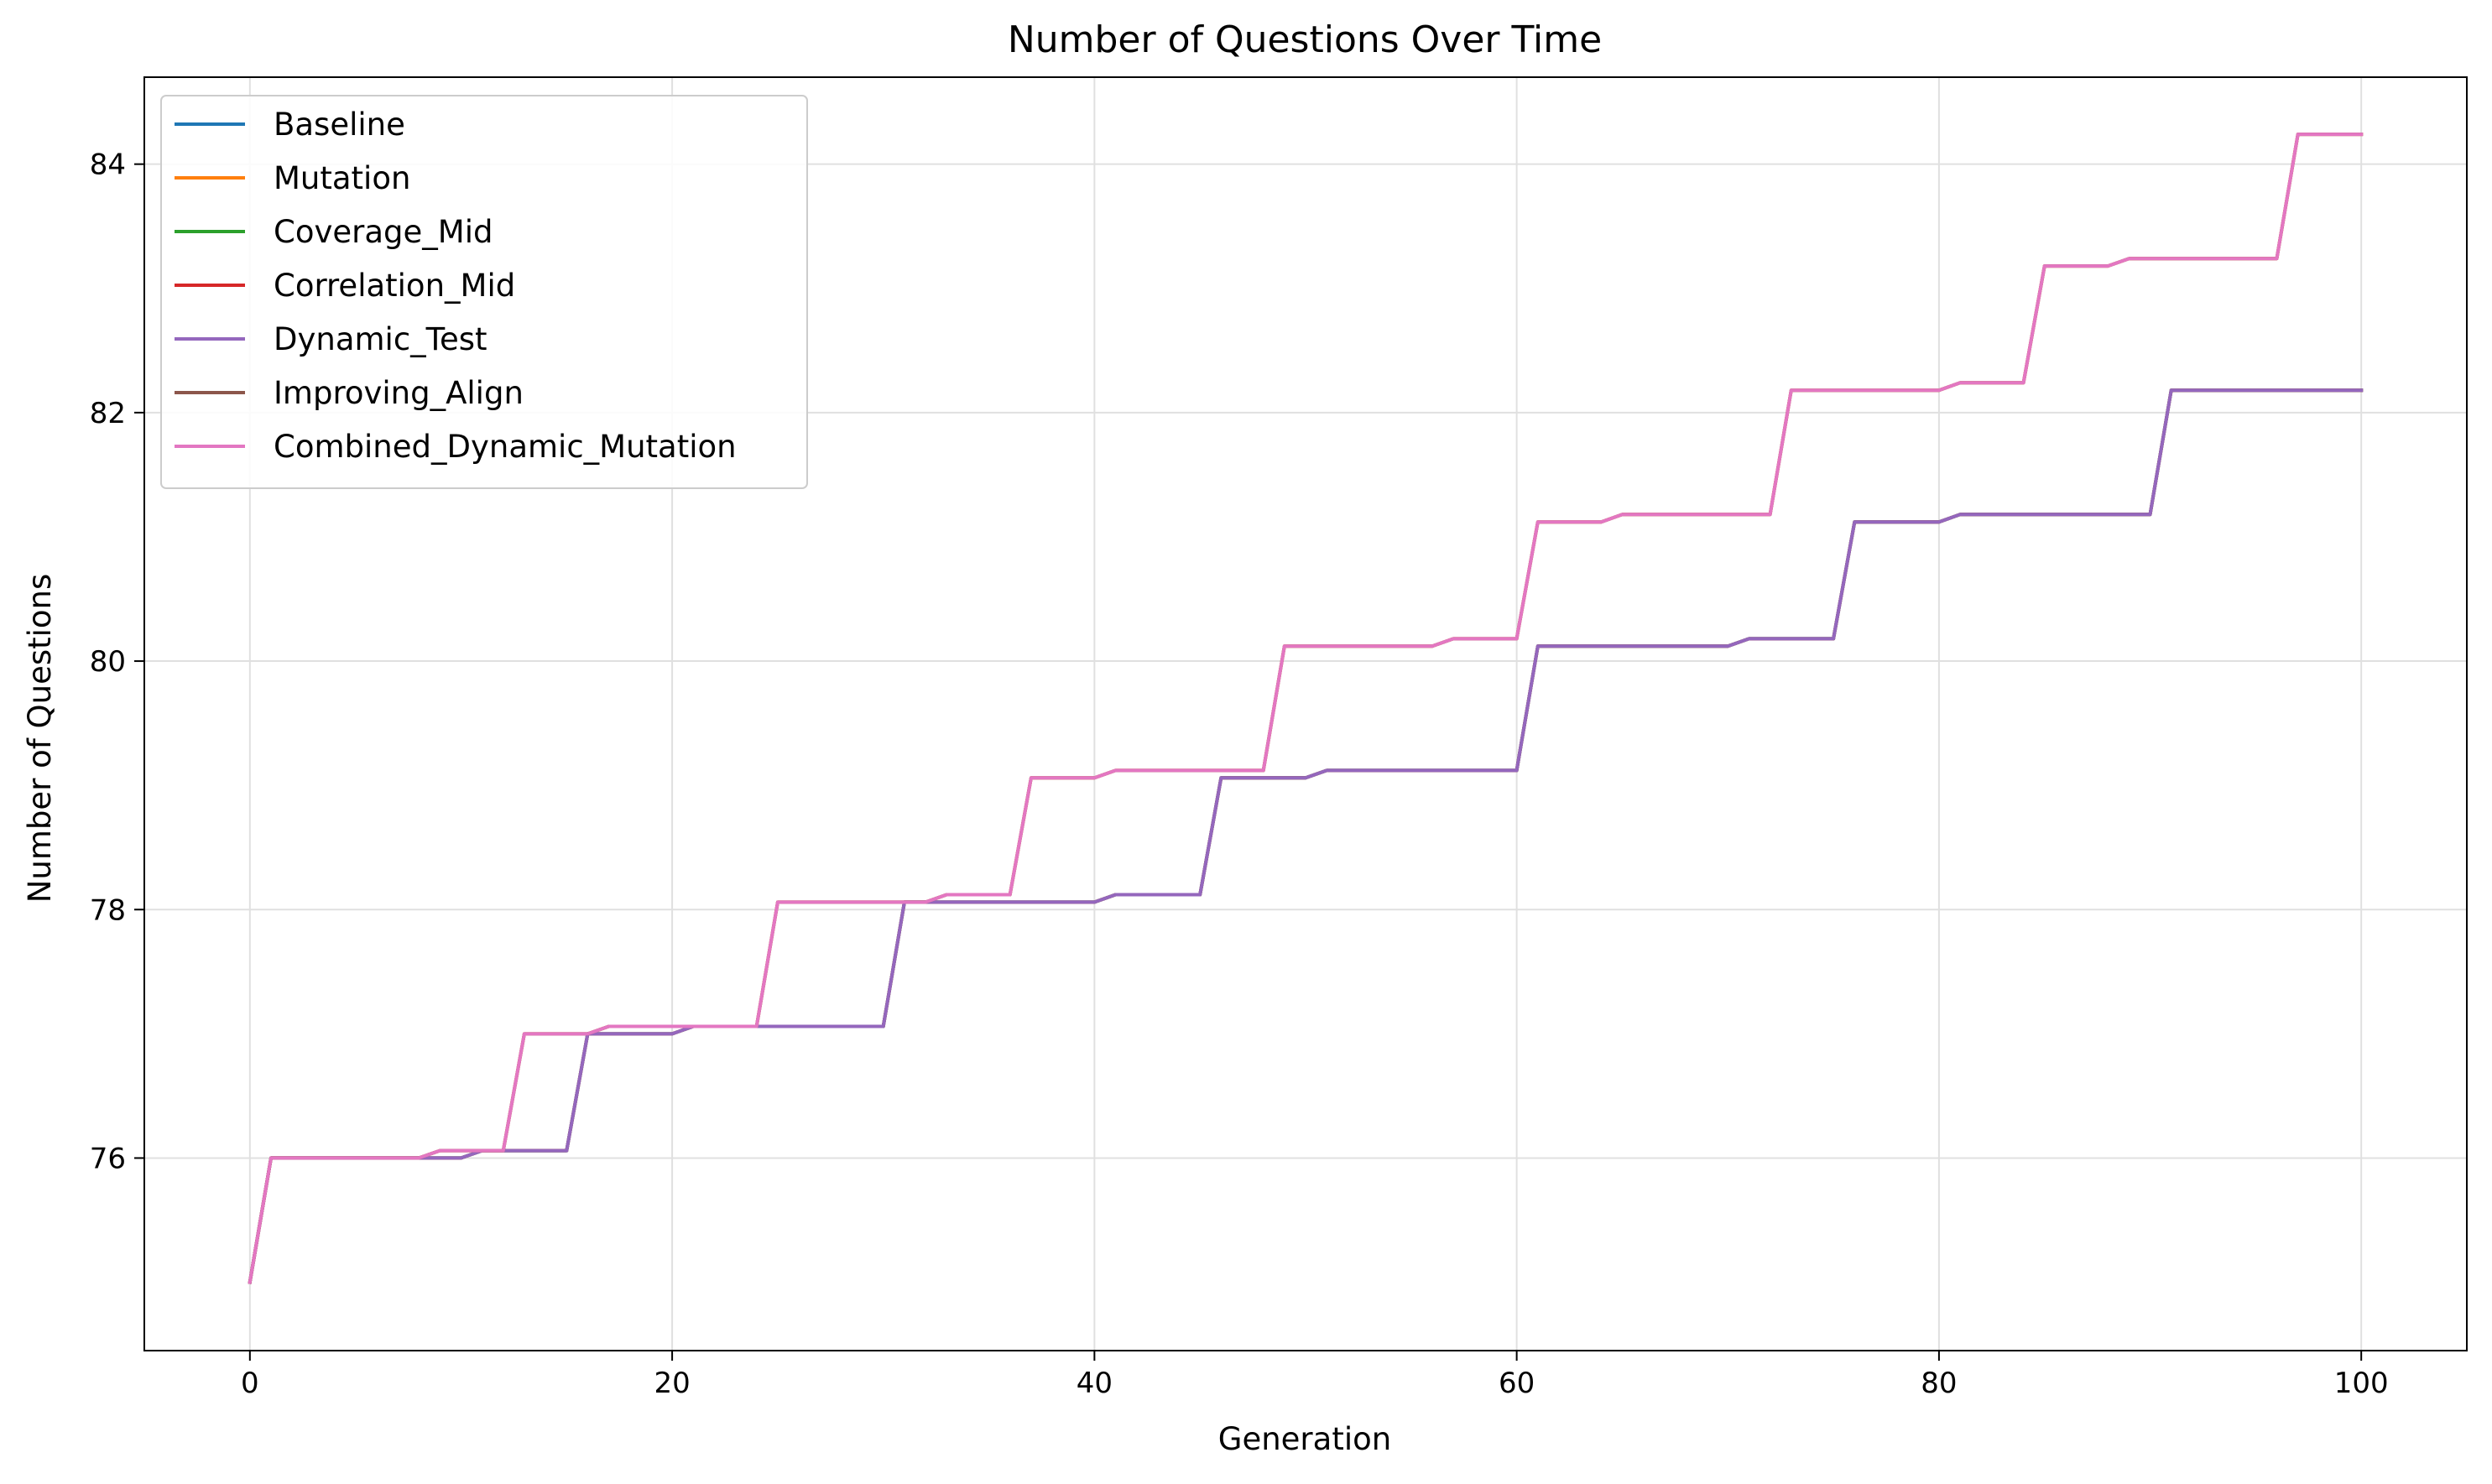 The width and height of the screenshot is (2492, 1484). Describe the element at coordinates (395, 286) in the screenshot. I see `legend-label: Correlation_Mid` at that location.